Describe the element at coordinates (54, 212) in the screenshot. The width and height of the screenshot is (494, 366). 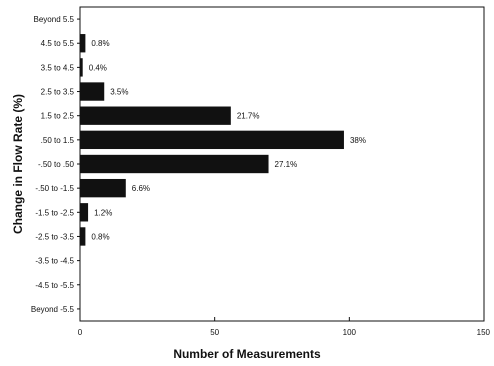
I see `y-tick-label: -1.5 to -2.5` at that location.